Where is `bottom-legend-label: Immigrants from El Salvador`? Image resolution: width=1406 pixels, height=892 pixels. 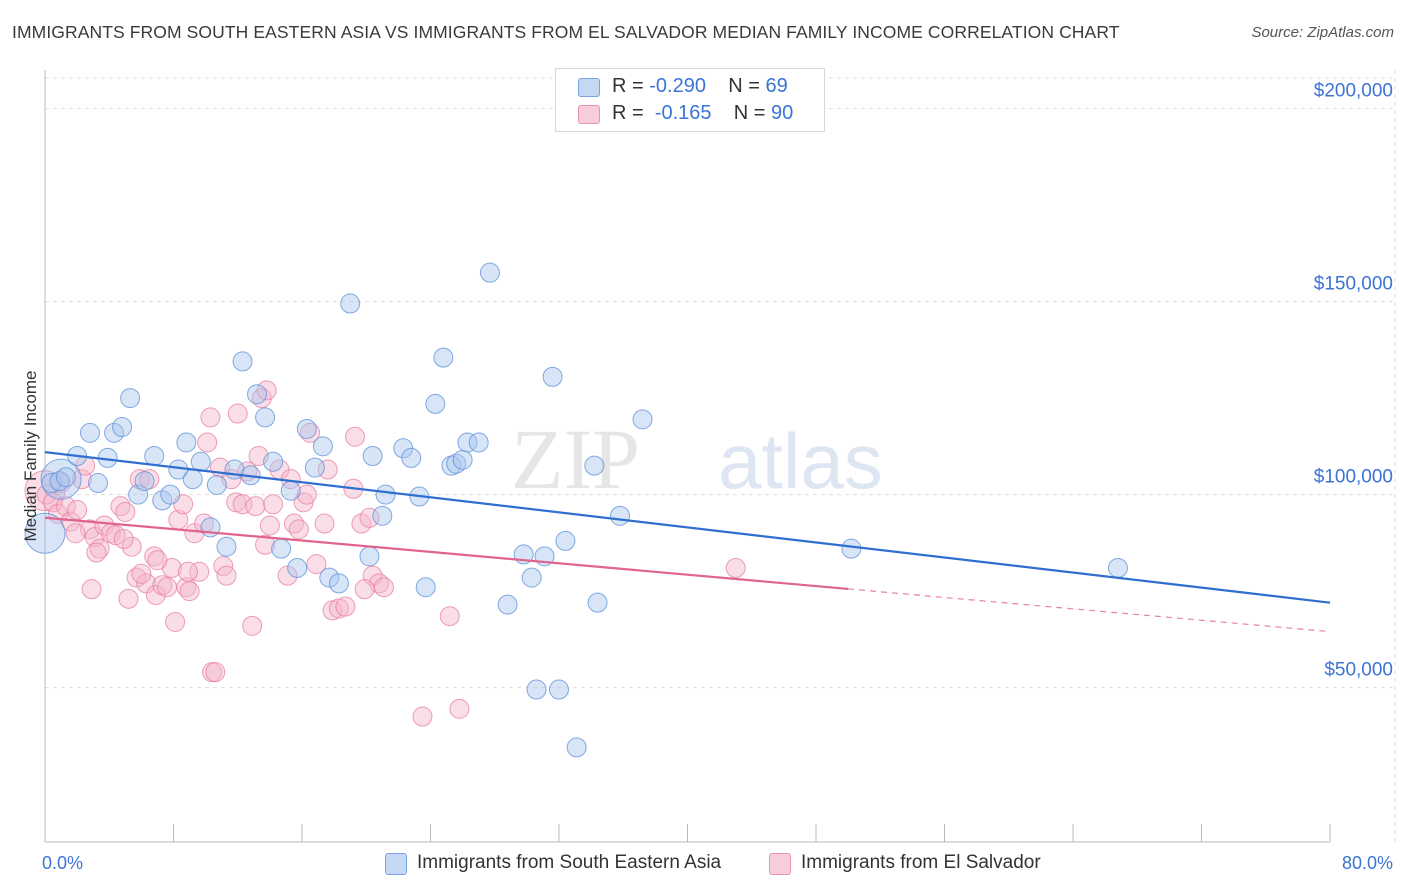
bottom-legend-label: Immigrants from El Salvador is located at coordinates (921, 862).